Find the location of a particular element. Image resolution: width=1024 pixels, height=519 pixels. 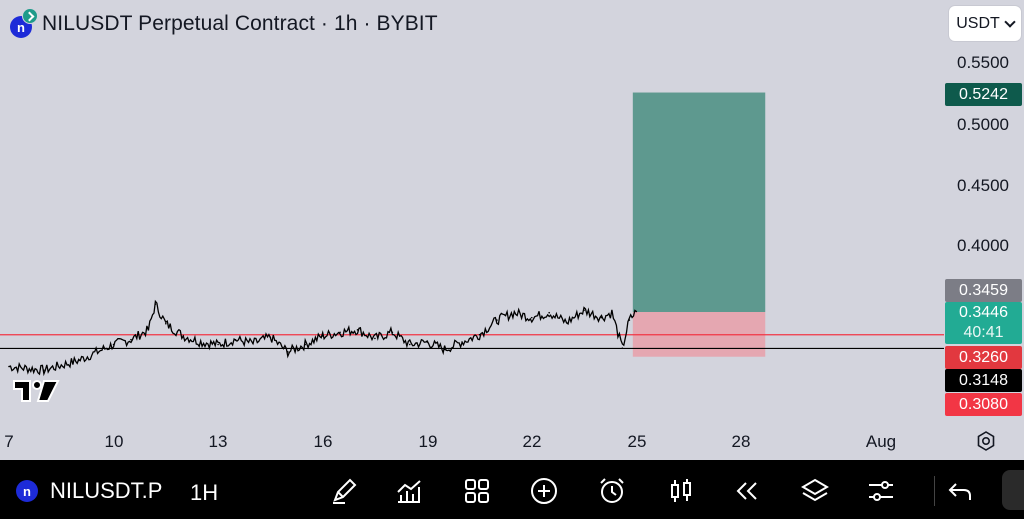

toolbar-divider is located at coordinates (934, 491).